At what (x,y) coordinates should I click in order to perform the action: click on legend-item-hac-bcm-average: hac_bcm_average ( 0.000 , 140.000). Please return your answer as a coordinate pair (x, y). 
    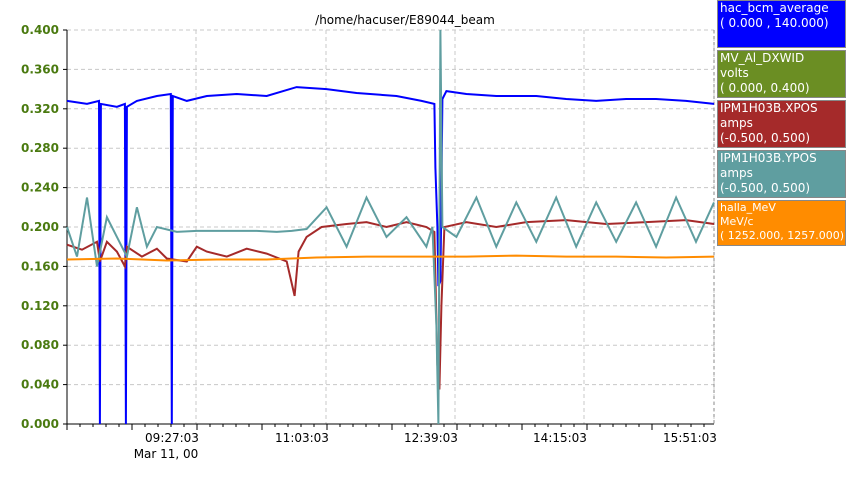
    Looking at the image, I should click on (781, 24).